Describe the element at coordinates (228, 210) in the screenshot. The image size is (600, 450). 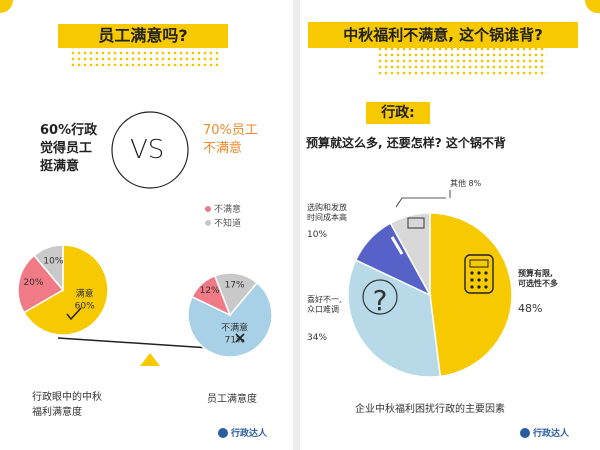
I see `legend-label: 不满意` at that location.